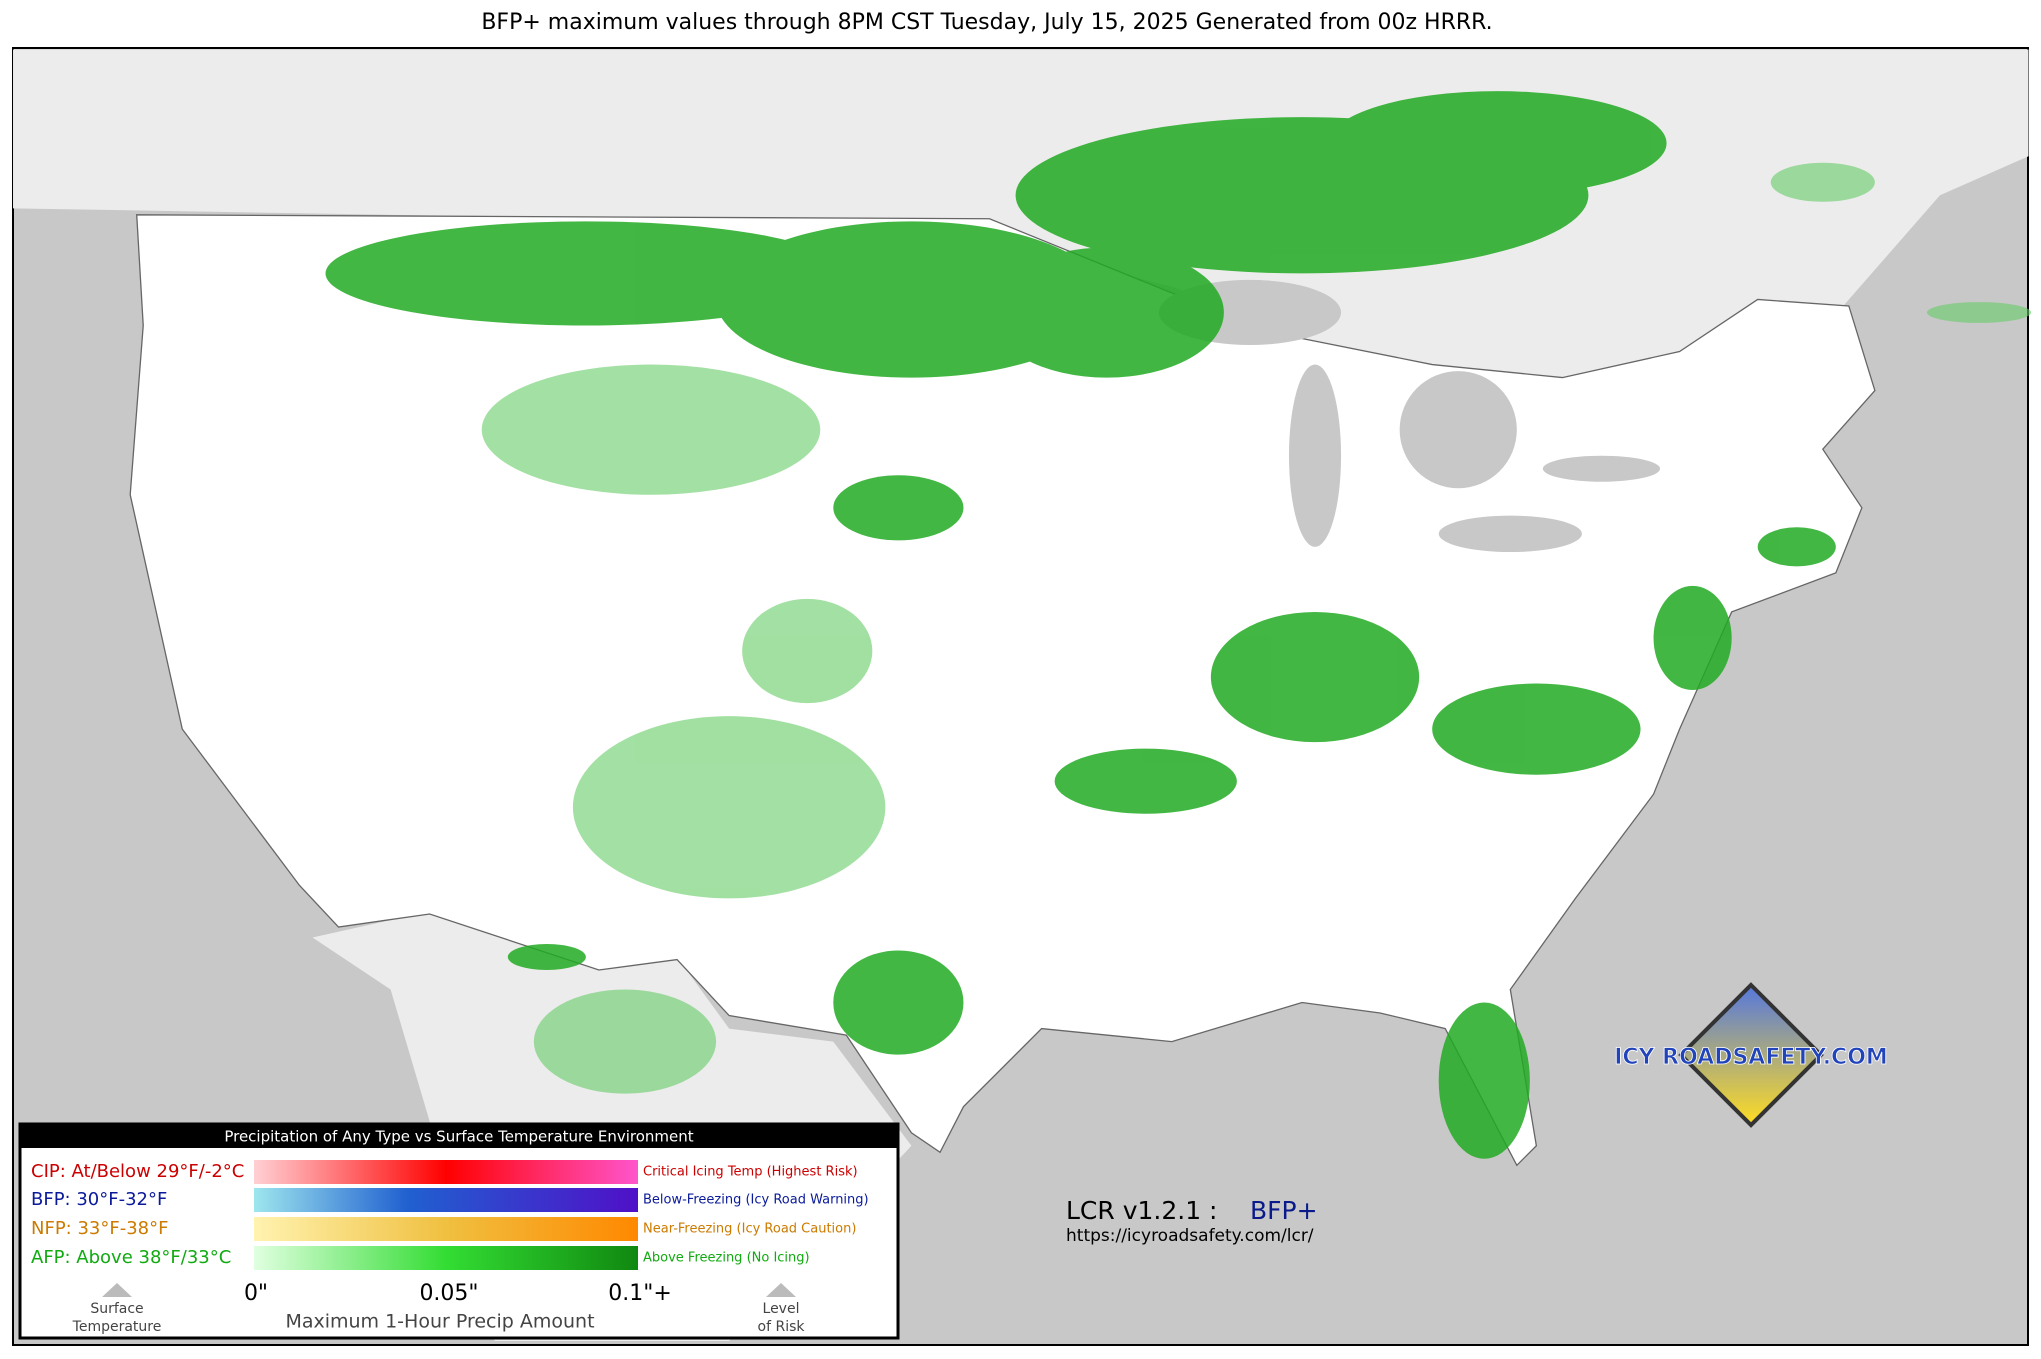 Image resolution: width=2041 pixels, height=1359 pixels. I want to click on logo: ICY ROADSAFETY.COM, so click(1751, 1055).